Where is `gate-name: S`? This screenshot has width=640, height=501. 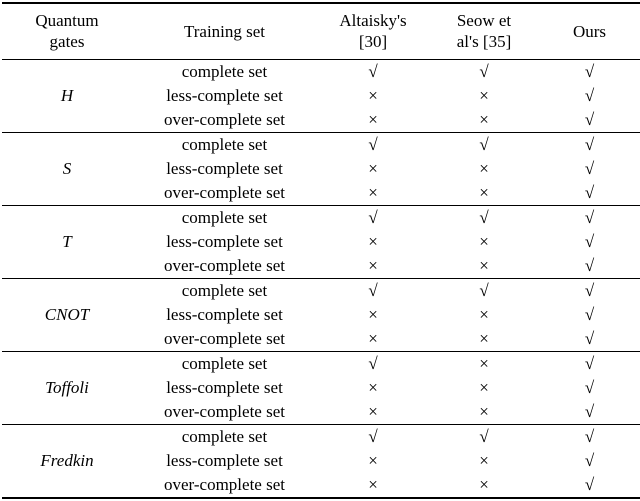
gate-name: S is located at coordinates (67, 168).